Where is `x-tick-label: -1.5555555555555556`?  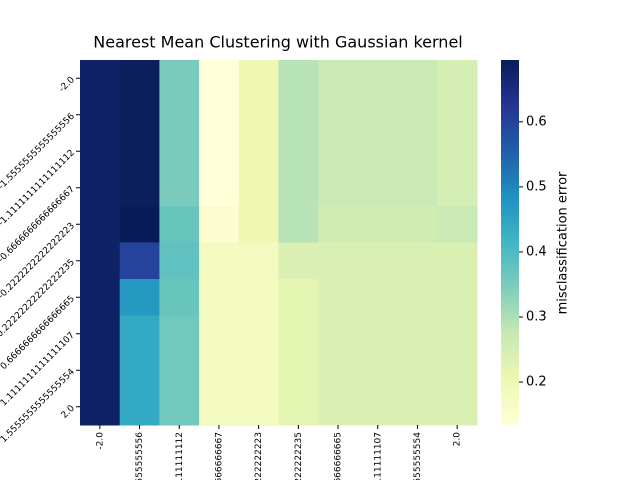 x-tick-label: -1.5555555555555556 is located at coordinates (140, 456).